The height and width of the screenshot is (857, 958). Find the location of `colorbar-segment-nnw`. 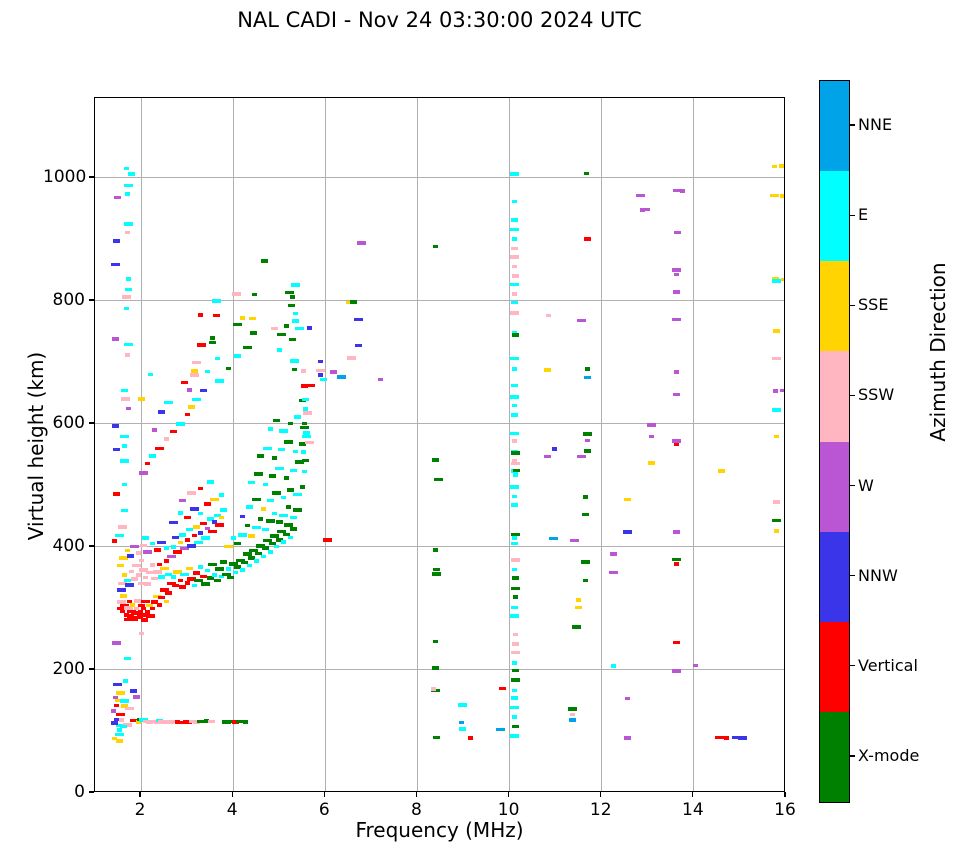

colorbar-segment-nnw is located at coordinates (834, 576).